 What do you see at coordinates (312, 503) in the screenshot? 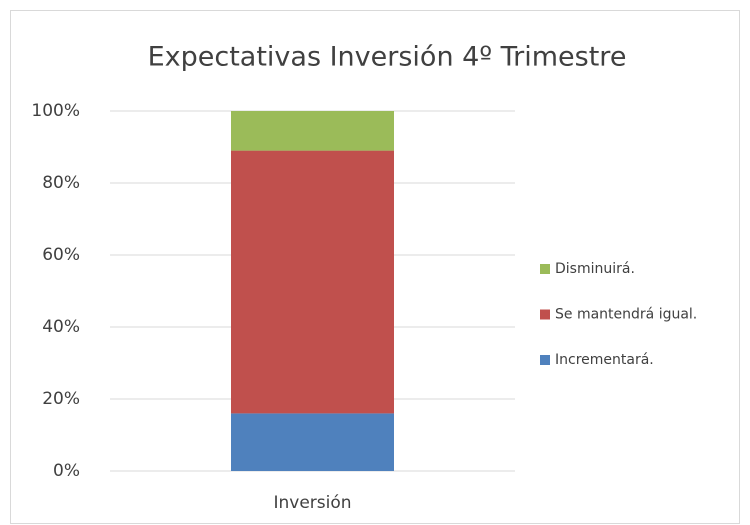
I see `x-tick-label: Inversión` at bounding box center [312, 503].